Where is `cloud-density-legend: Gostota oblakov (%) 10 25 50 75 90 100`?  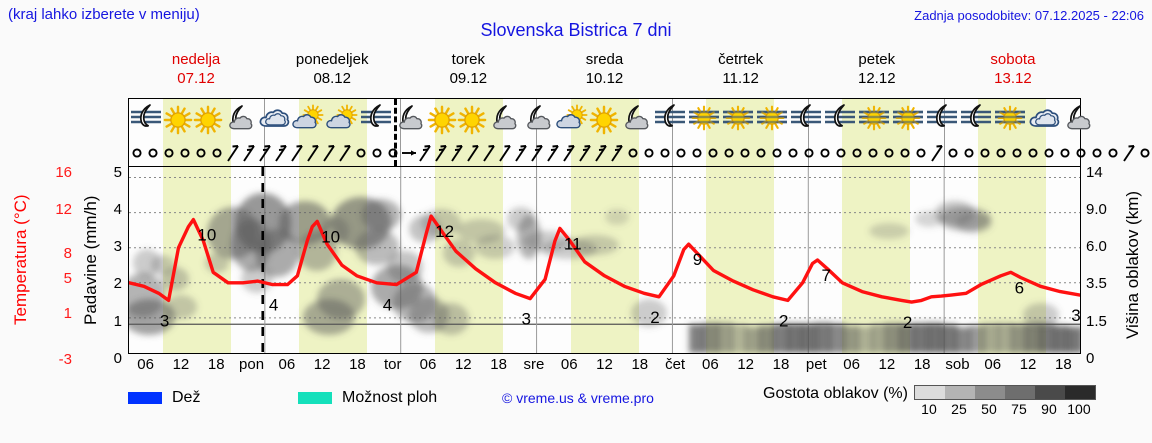 cloud-density-legend: Gostota oblakov (%) 10 25 50 75 90 100 is located at coordinates (929, 401).